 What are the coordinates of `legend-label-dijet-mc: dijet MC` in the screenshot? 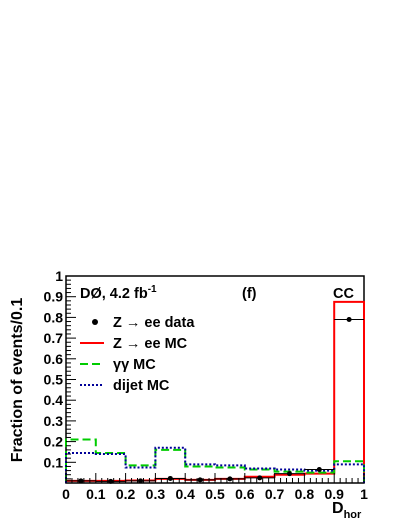 It's located at (141, 386).